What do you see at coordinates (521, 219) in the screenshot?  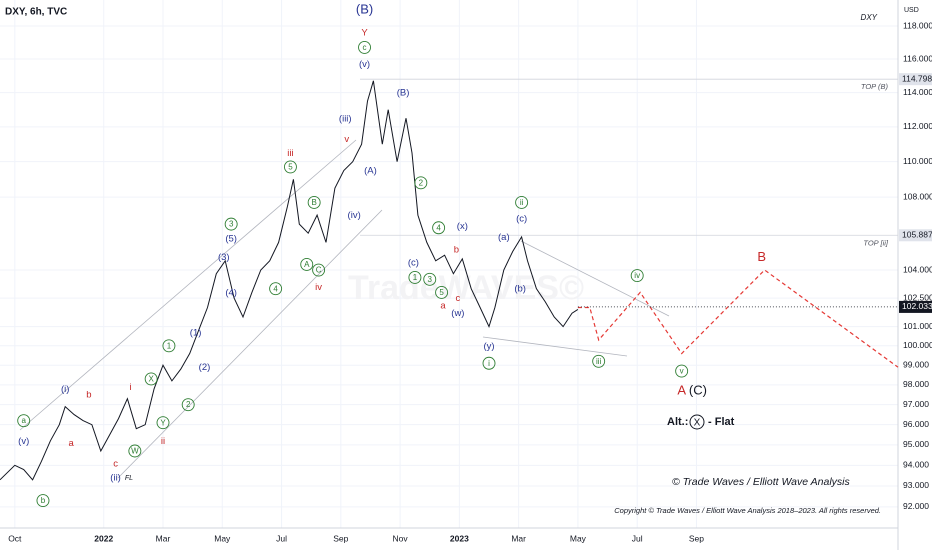 I see `wave-label: (c)` at bounding box center [521, 219].